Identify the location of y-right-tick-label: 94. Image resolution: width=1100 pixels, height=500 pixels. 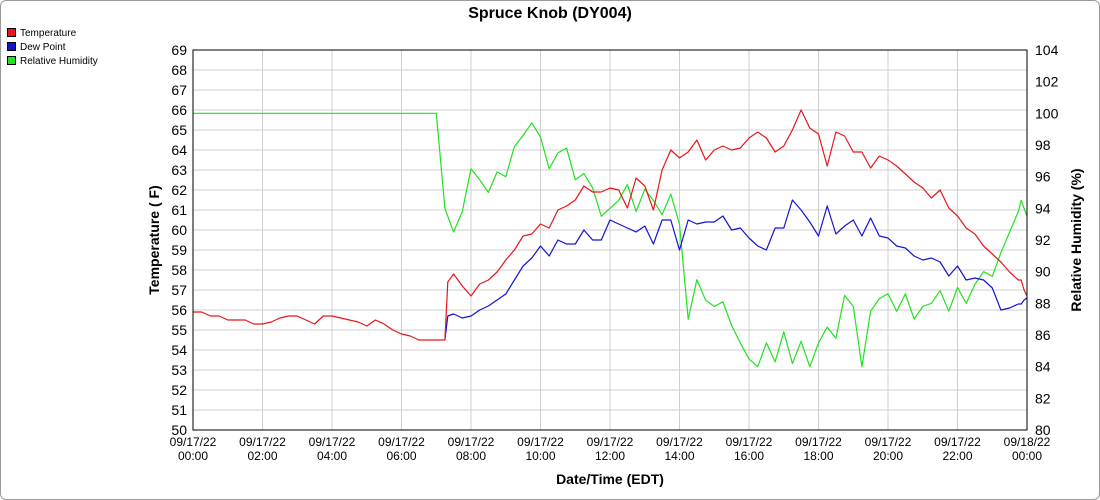
(1043, 208).